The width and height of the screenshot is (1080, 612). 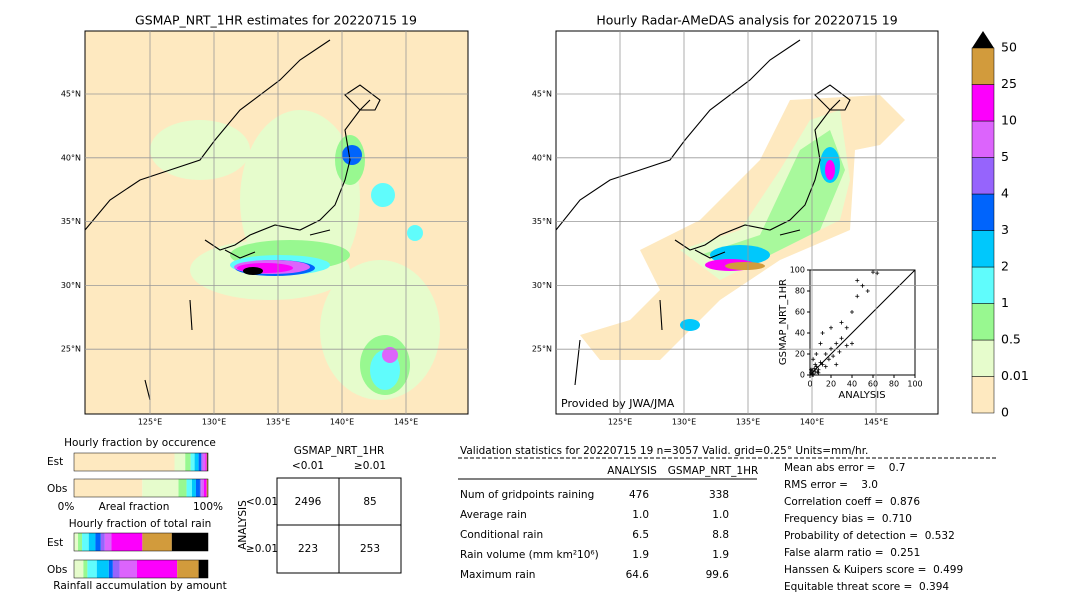 I want to click on ct-row-title: ANALYSIS, so click(x=243, y=525).